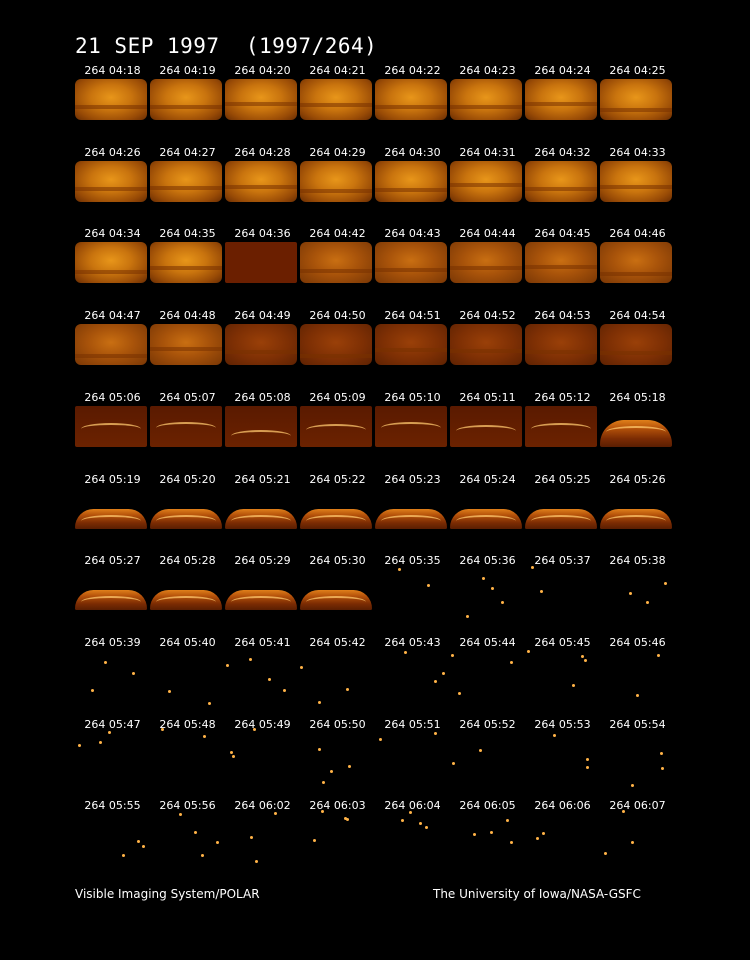  Describe the element at coordinates (412, 432) in the screenshot. I see `frame-cell: 264 05:10` at that location.